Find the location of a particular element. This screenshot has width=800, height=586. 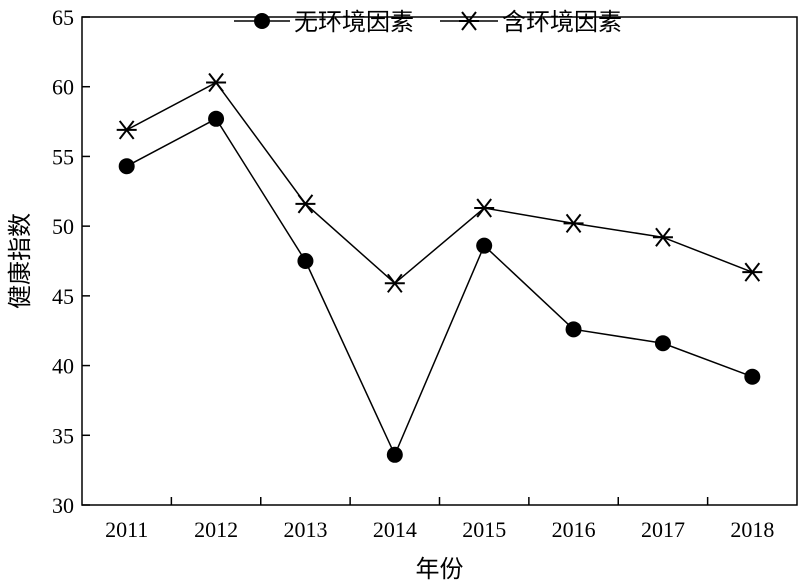

x-tick-label: 2013 is located at coordinates (305, 529).